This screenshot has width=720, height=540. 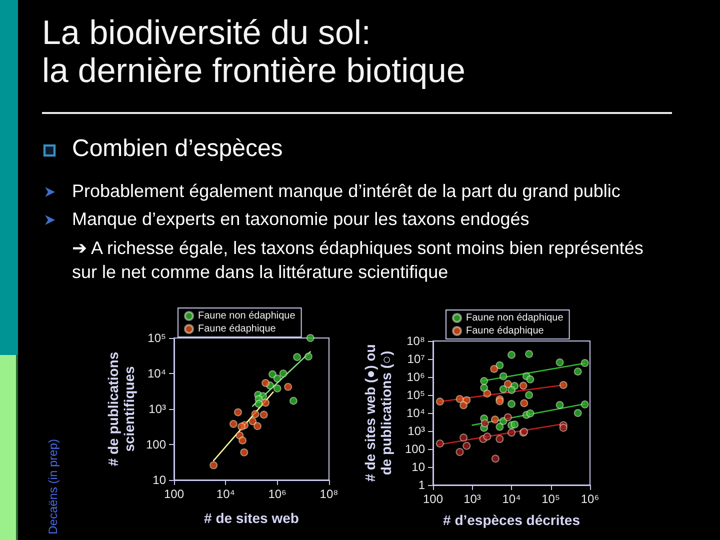 What do you see at coordinates (178, 149) in the screenshot?
I see `text: Combien d’espèces` at bounding box center [178, 149].